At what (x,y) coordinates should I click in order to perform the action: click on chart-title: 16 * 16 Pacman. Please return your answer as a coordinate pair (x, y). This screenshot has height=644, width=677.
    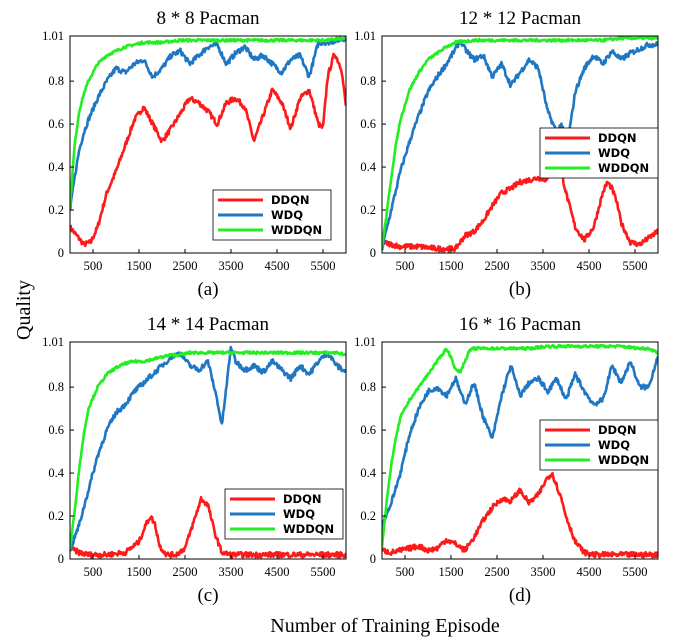
    Looking at the image, I should click on (520, 324).